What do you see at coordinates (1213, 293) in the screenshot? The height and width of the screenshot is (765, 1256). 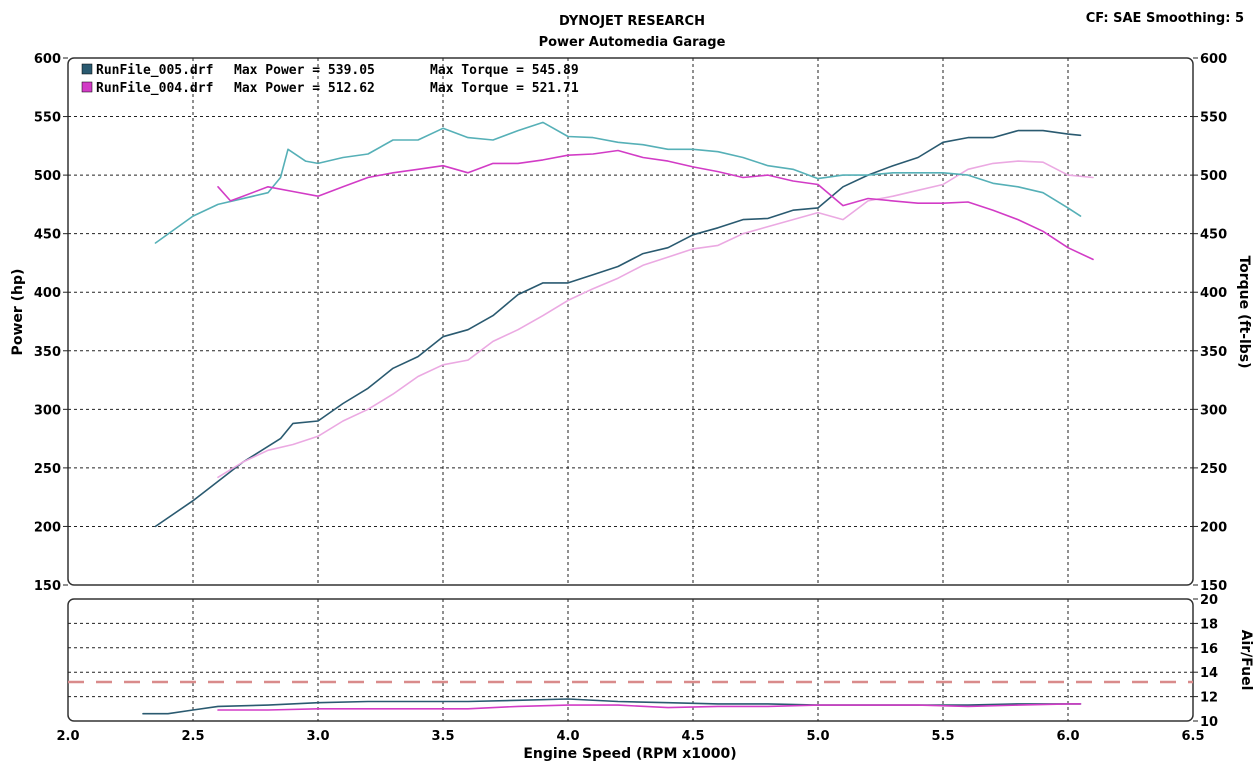 I see `y-tick-label-right: 400` at bounding box center [1213, 293].